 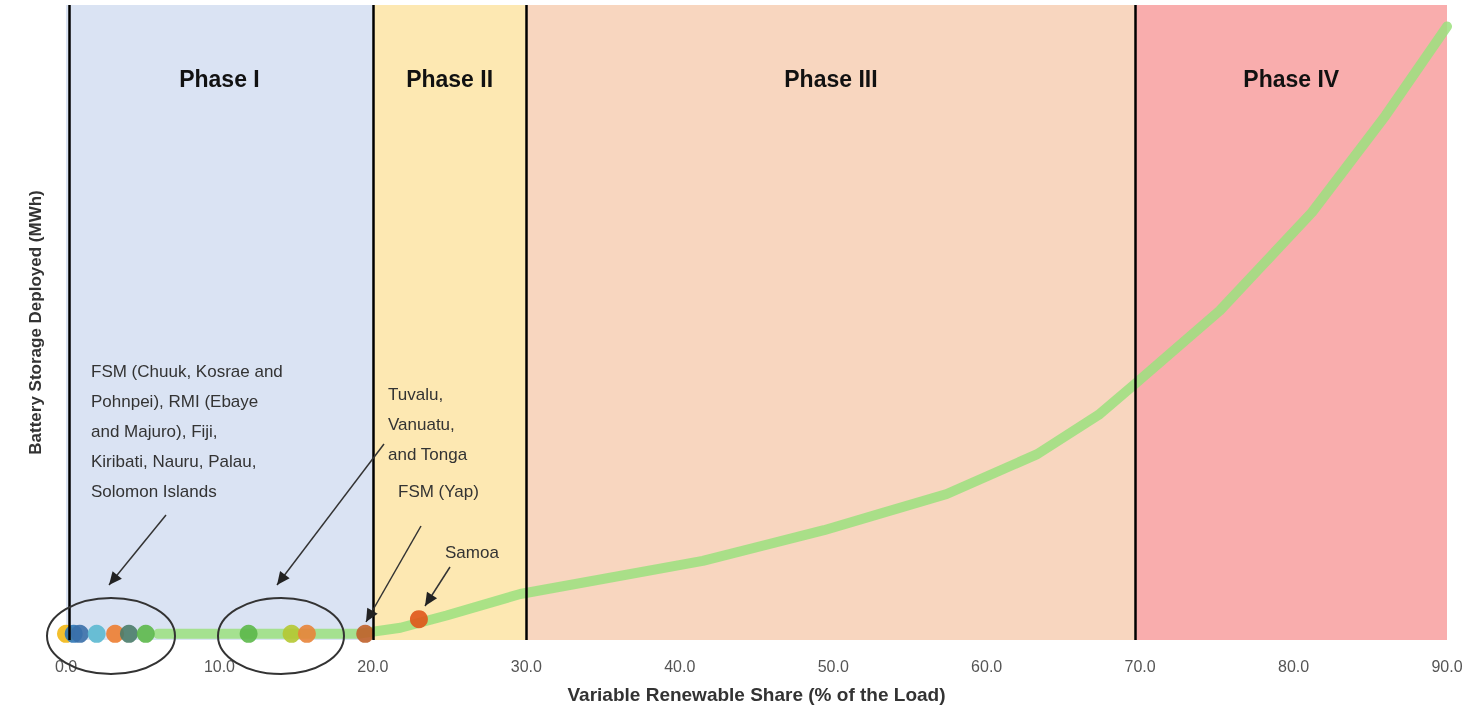 What do you see at coordinates (187, 432) in the screenshot?
I see `annotation: FSM (Chuuk, Kosrae and Pohnpei), RMI (Ebaye and Majuro), Fiji, Kiribati, Nauru, Palau, Solomon Islands` at bounding box center [187, 432].